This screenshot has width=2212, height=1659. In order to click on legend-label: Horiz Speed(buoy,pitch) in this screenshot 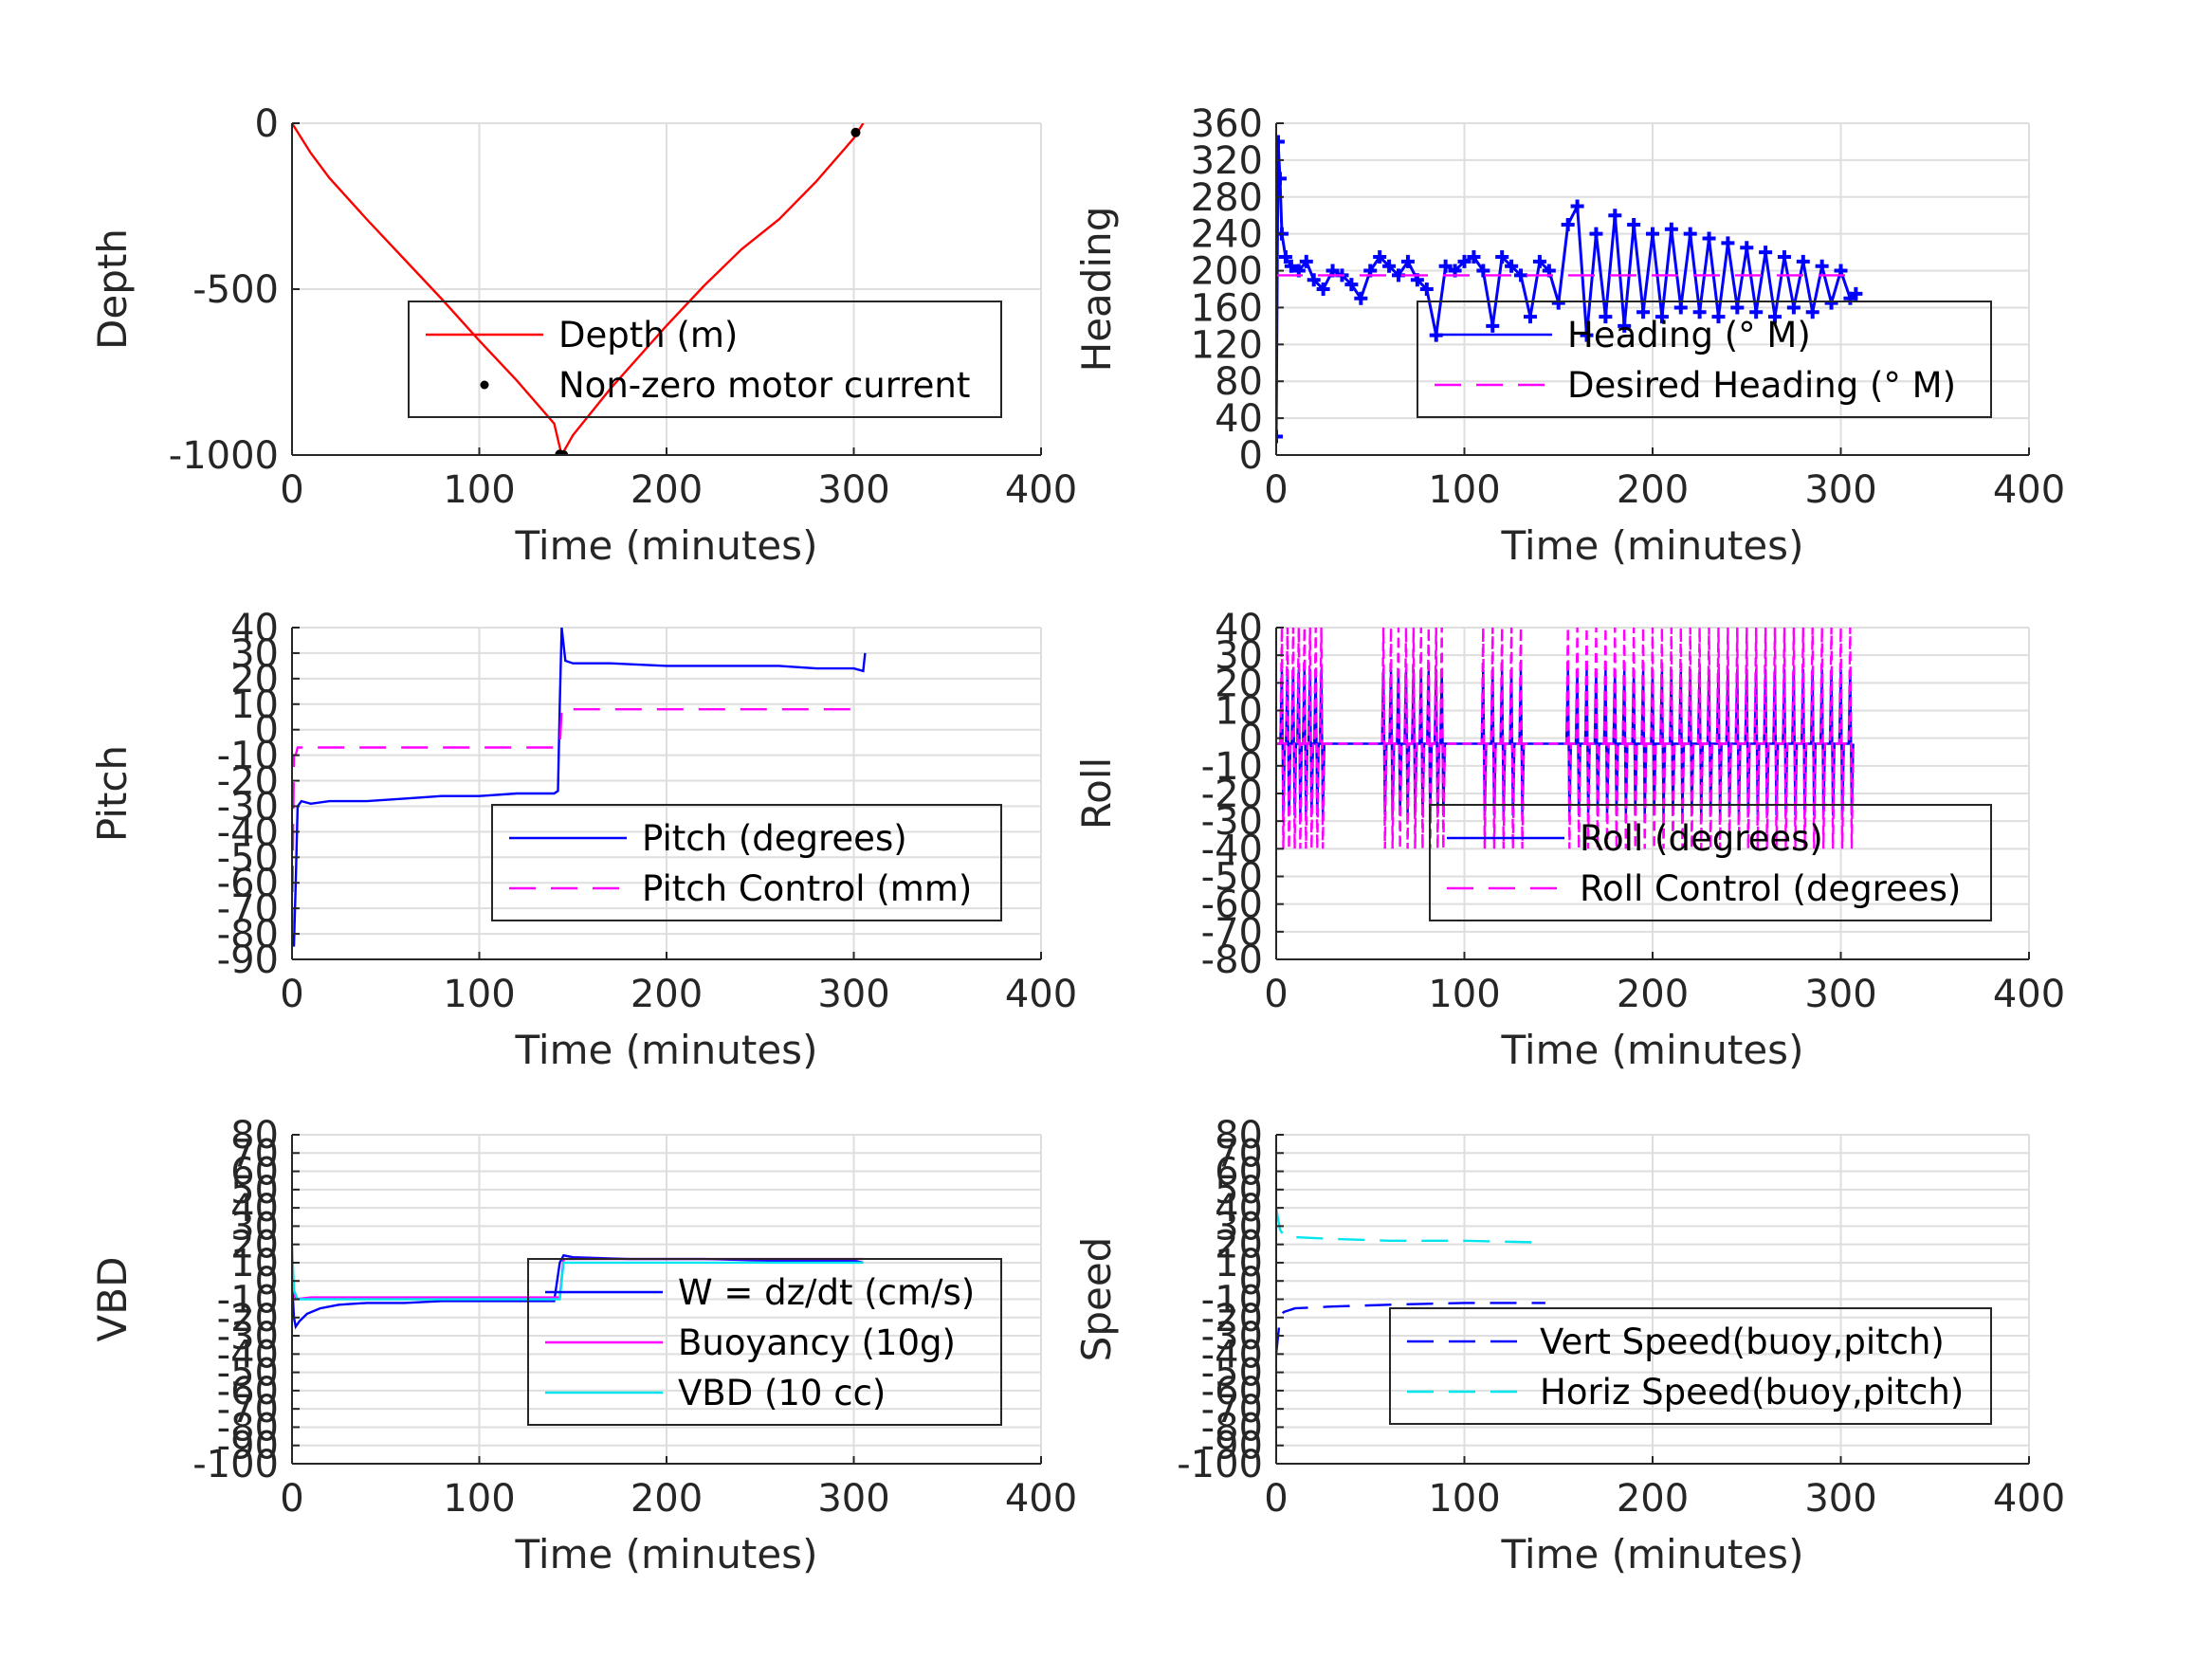, I will do `click(1752, 1392)`.